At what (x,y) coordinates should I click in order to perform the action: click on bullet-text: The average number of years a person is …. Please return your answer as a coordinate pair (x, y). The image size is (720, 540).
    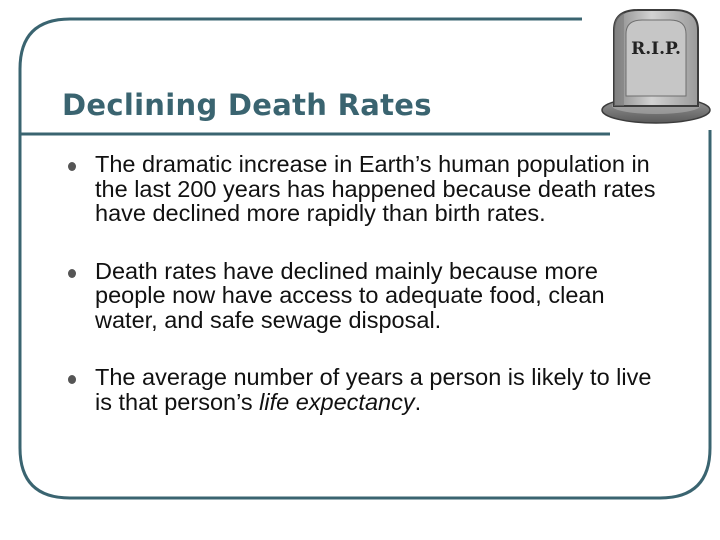
    Looking at the image, I should click on (373, 389).